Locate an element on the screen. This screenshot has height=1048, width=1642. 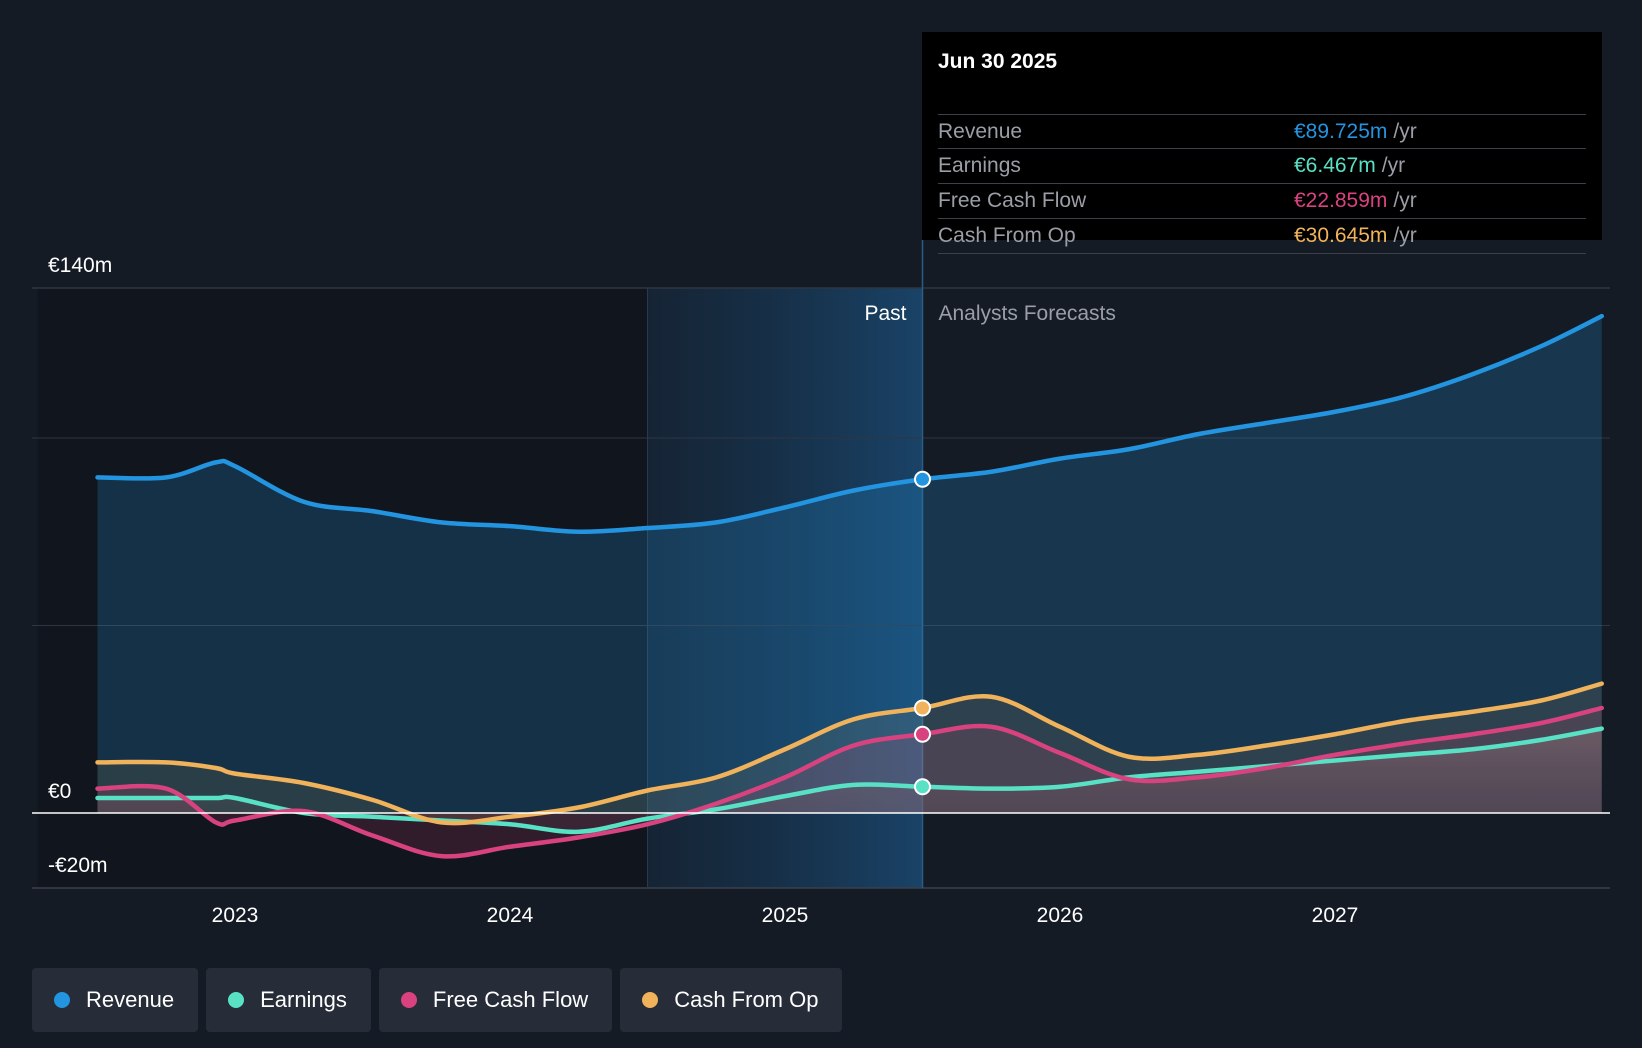
earnings-dot-icon is located at coordinates (236, 1000).